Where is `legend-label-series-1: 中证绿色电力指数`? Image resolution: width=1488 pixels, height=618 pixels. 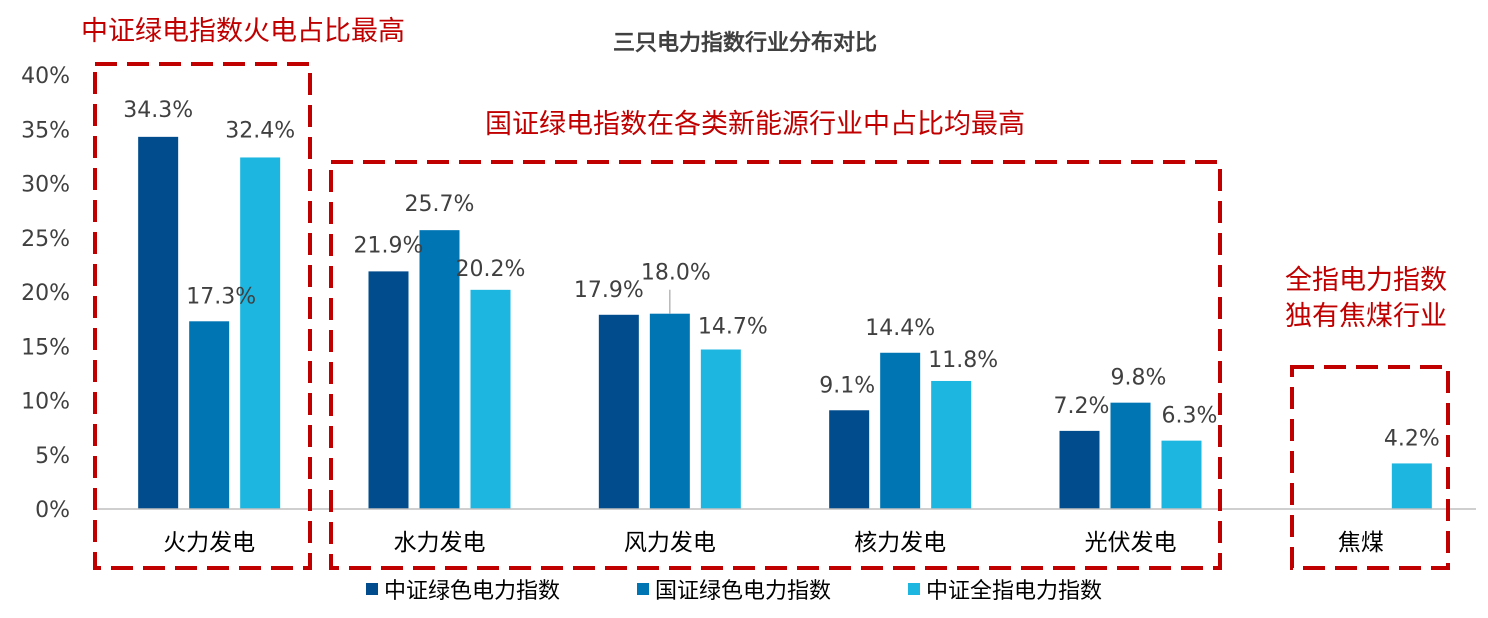 legend-label-series-1: 中证绿色电力指数 is located at coordinates (472, 591).